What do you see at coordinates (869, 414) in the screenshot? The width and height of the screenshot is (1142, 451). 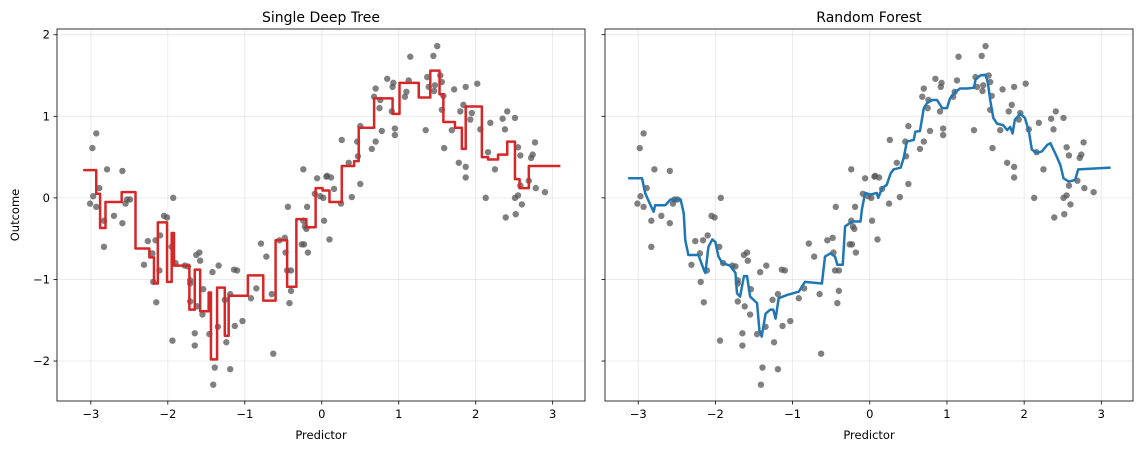 I see `x-tick-label: 0` at bounding box center [869, 414].